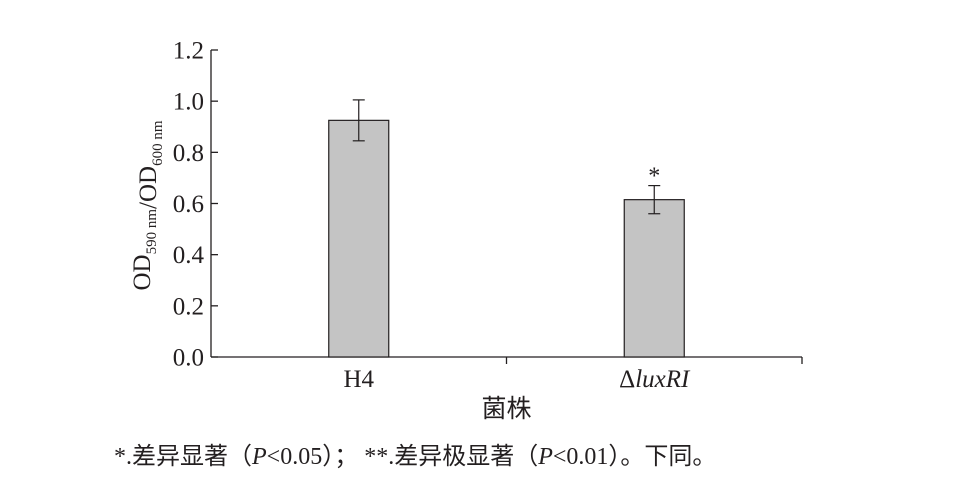  What do you see at coordinates (545, 457) in the screenshot?
I see `footnote-p2: P` at bounding box center [545, 457].